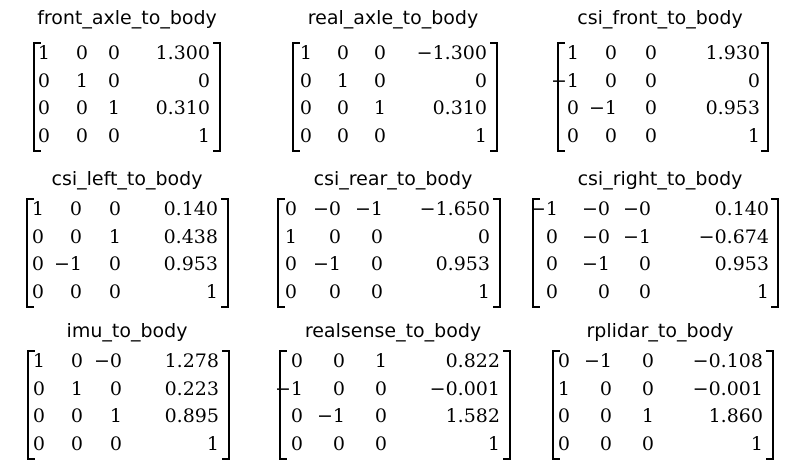  Describe the element at coordinates (393, 18) in the screenshot. I see `matrix-title: real_axle_to_body` at that location.